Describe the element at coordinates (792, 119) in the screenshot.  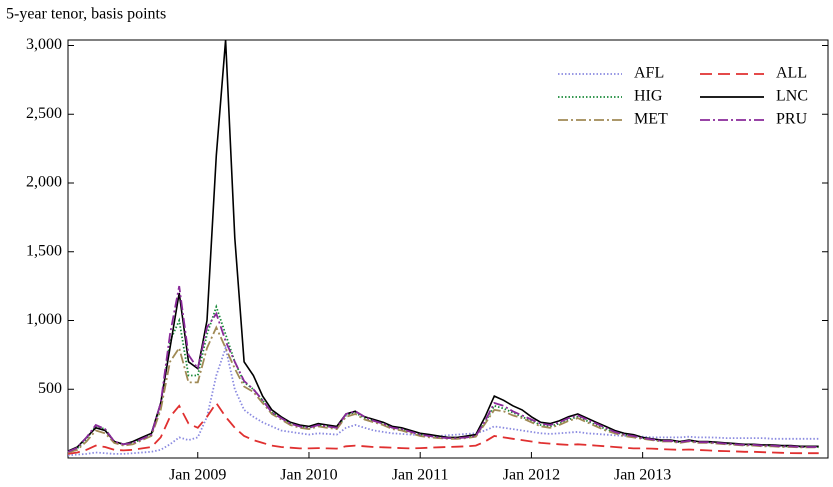
I see `legend-label: PRU` at that location.